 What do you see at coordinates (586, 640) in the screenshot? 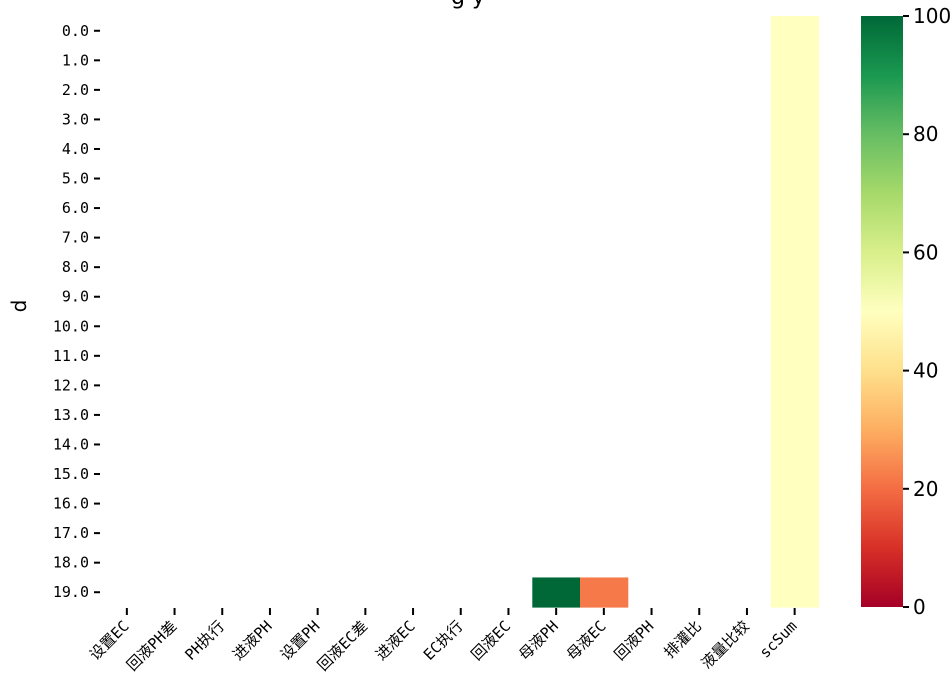
I see `x-tick-label: 母液EC` at bounding box center [586, 640].